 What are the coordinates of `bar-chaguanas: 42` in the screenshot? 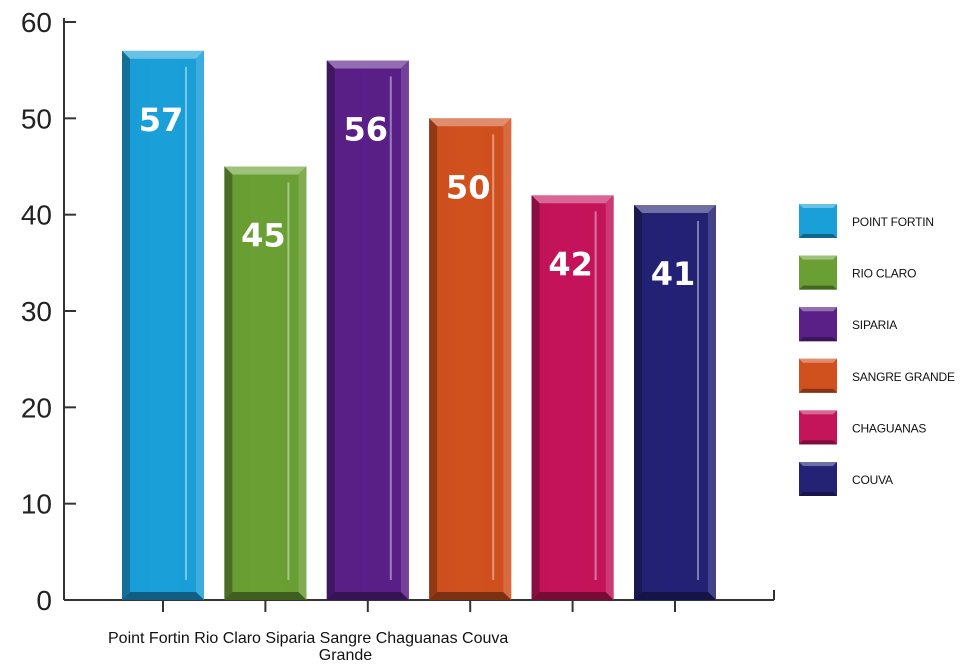 It's located at (572, 397).